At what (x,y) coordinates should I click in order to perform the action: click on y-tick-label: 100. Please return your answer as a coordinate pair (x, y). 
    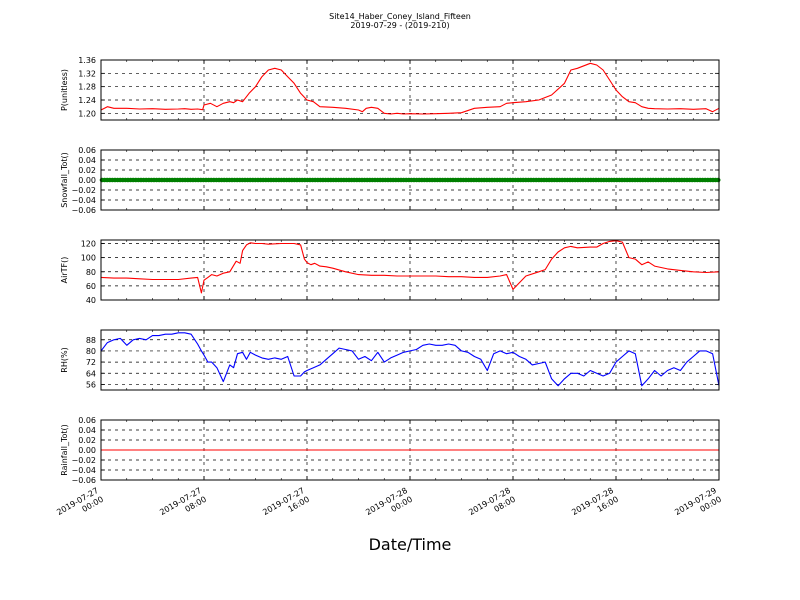
    Looking at the image, I should click on (88, 258).